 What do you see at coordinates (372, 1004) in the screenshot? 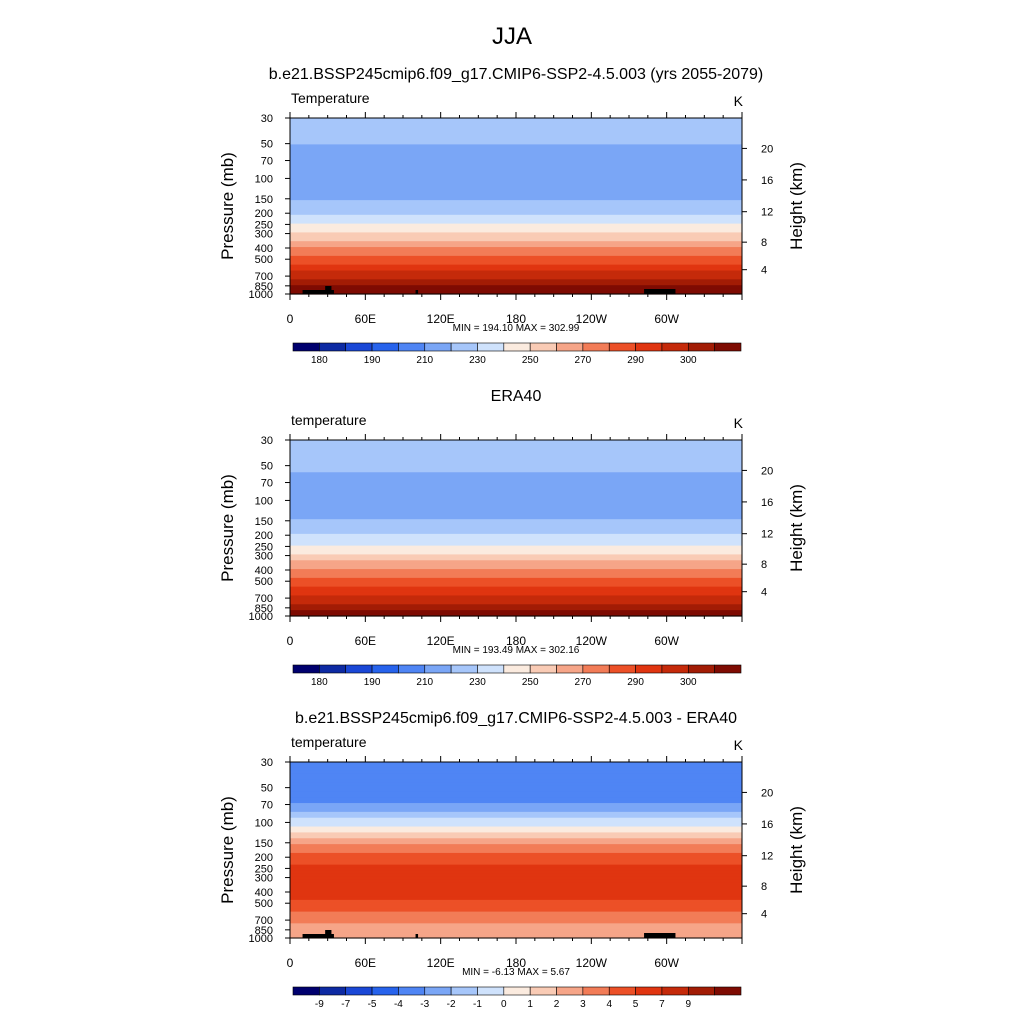
I see `colorbar-label: -5` at bounding box center [372, 1004].